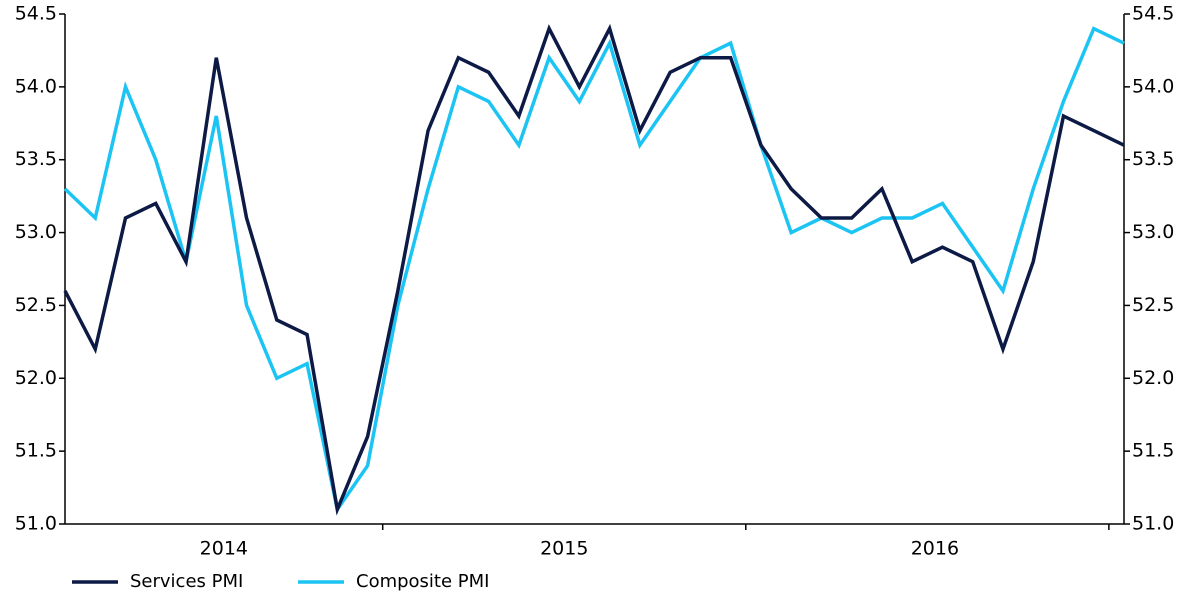 This screenshot has width=1188, height=595. Describe the element at coordinates (36, 14) in the screenshot. I see `y-tick-label: 54.5` at that location.